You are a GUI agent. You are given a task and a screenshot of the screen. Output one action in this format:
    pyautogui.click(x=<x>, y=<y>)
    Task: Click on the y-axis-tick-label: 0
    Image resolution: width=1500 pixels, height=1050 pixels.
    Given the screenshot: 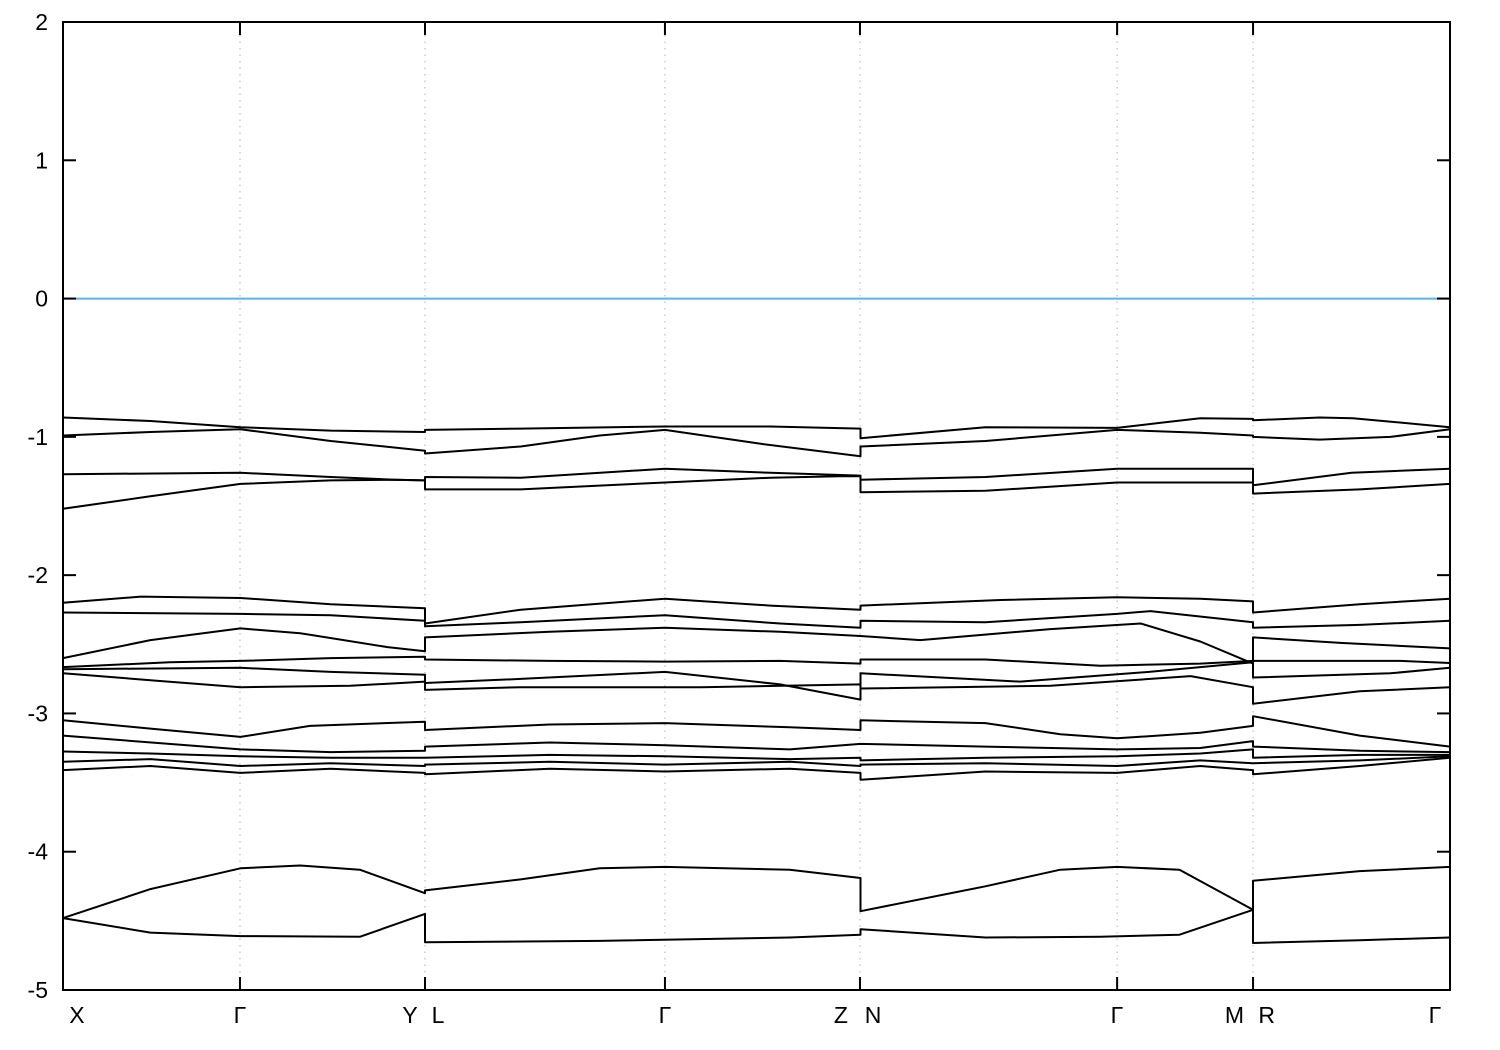 What is the action you would take?
    pyautogui.click(x=41, y=299)
    